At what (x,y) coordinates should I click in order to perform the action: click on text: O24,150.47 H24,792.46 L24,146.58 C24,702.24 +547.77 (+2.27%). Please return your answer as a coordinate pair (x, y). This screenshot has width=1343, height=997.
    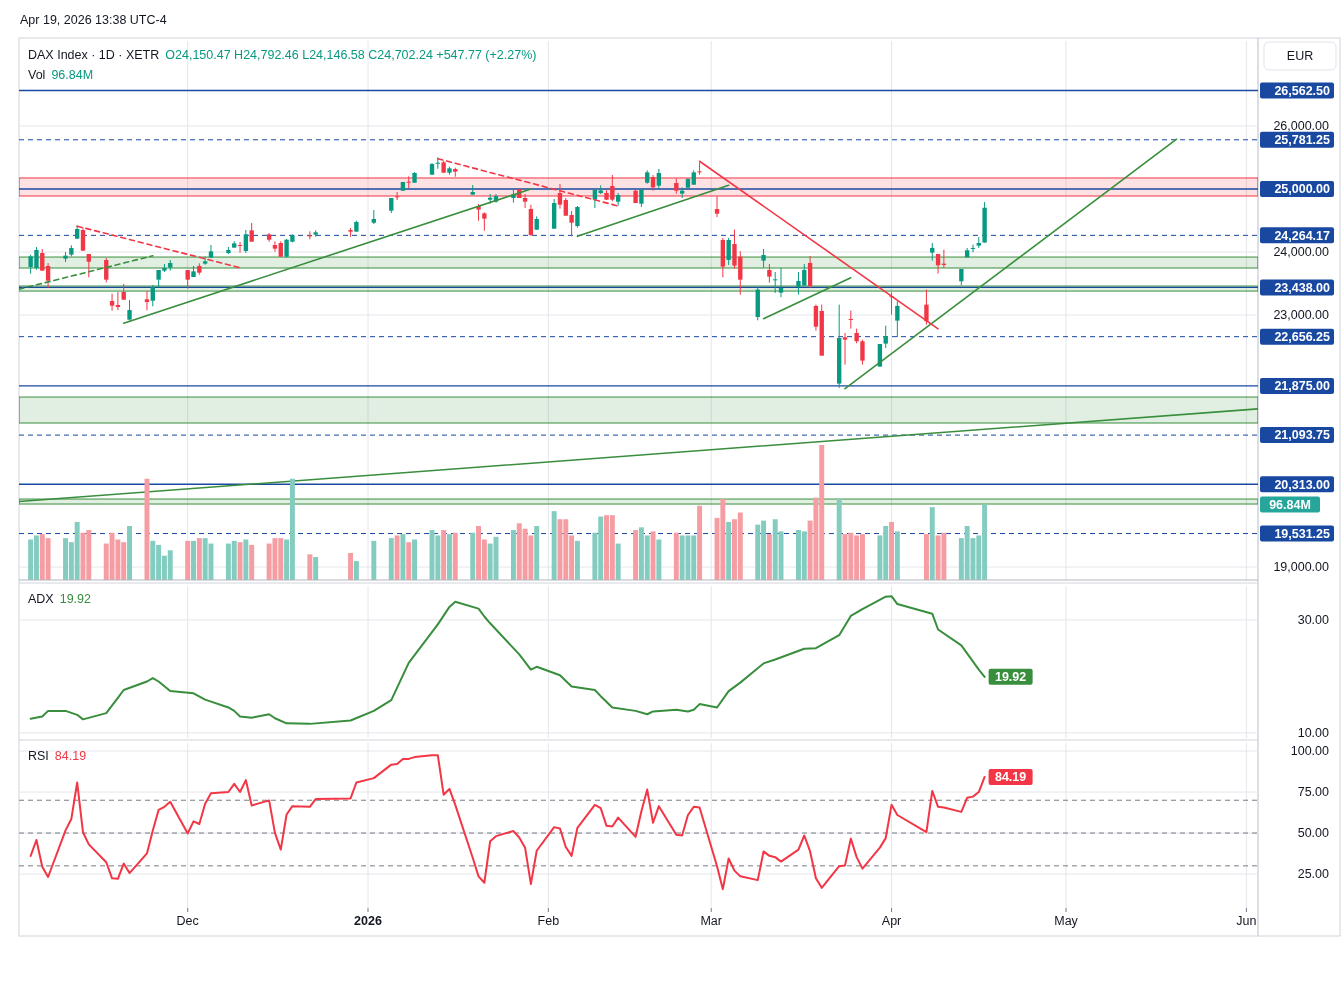
    Looking at the image, I should click on (351, 55).